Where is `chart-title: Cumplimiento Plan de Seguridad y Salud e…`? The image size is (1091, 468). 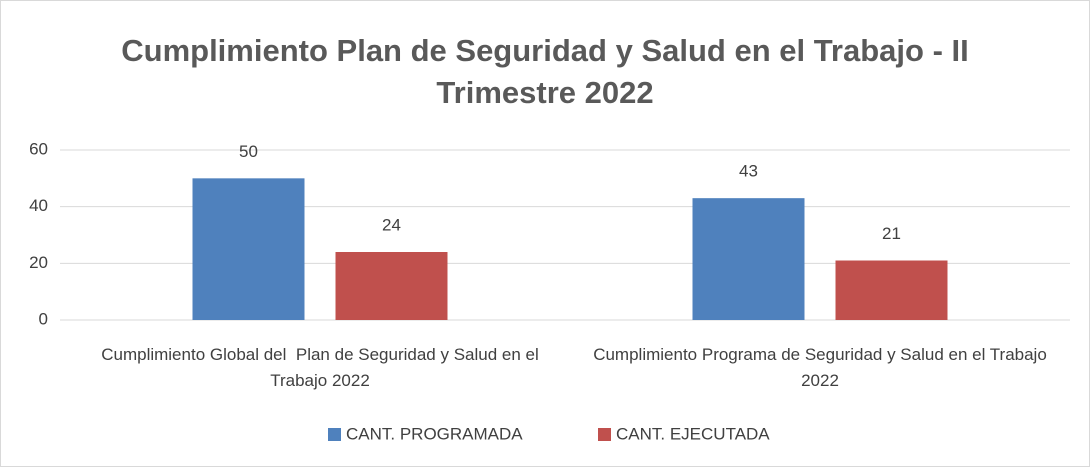
chart-title: Cumplimiento Plan de Seguridad y Salud e… is located at coordinates (545, 71).